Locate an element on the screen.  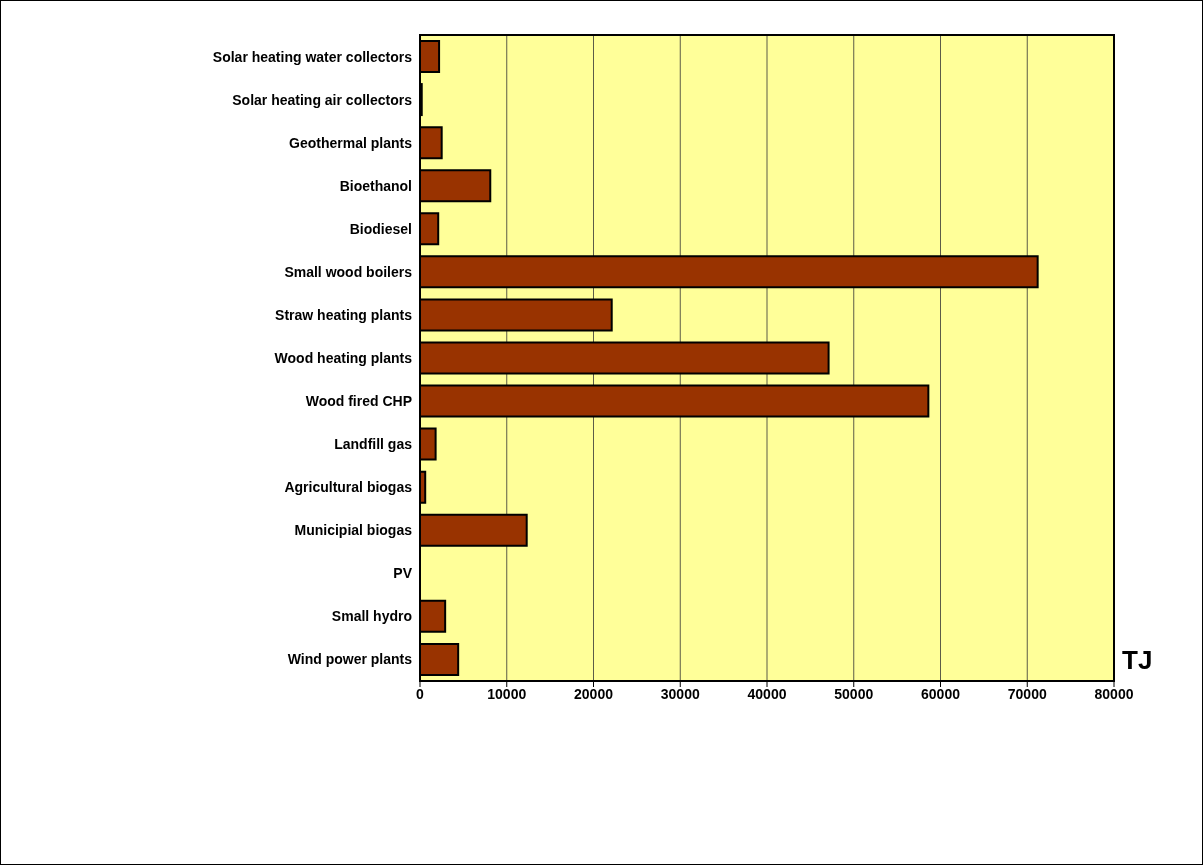
x-tick-label: 30000 is located at coordinates (680, 693).